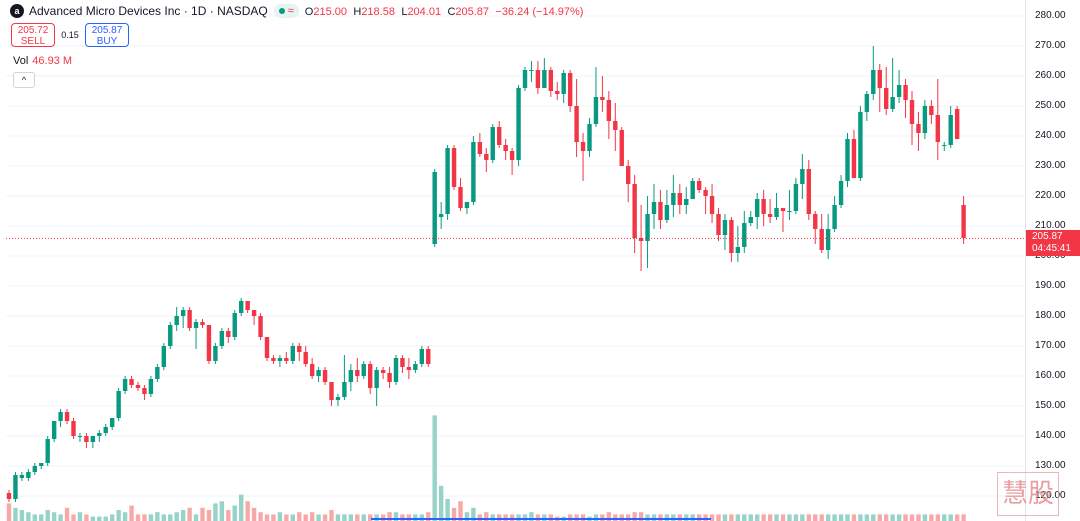 The height and width of the screenshot is (521, 1080). What do you see at coordinates (309, 12) in the screenshot?
I see `open-key: O` at bounding box center [309, 12].